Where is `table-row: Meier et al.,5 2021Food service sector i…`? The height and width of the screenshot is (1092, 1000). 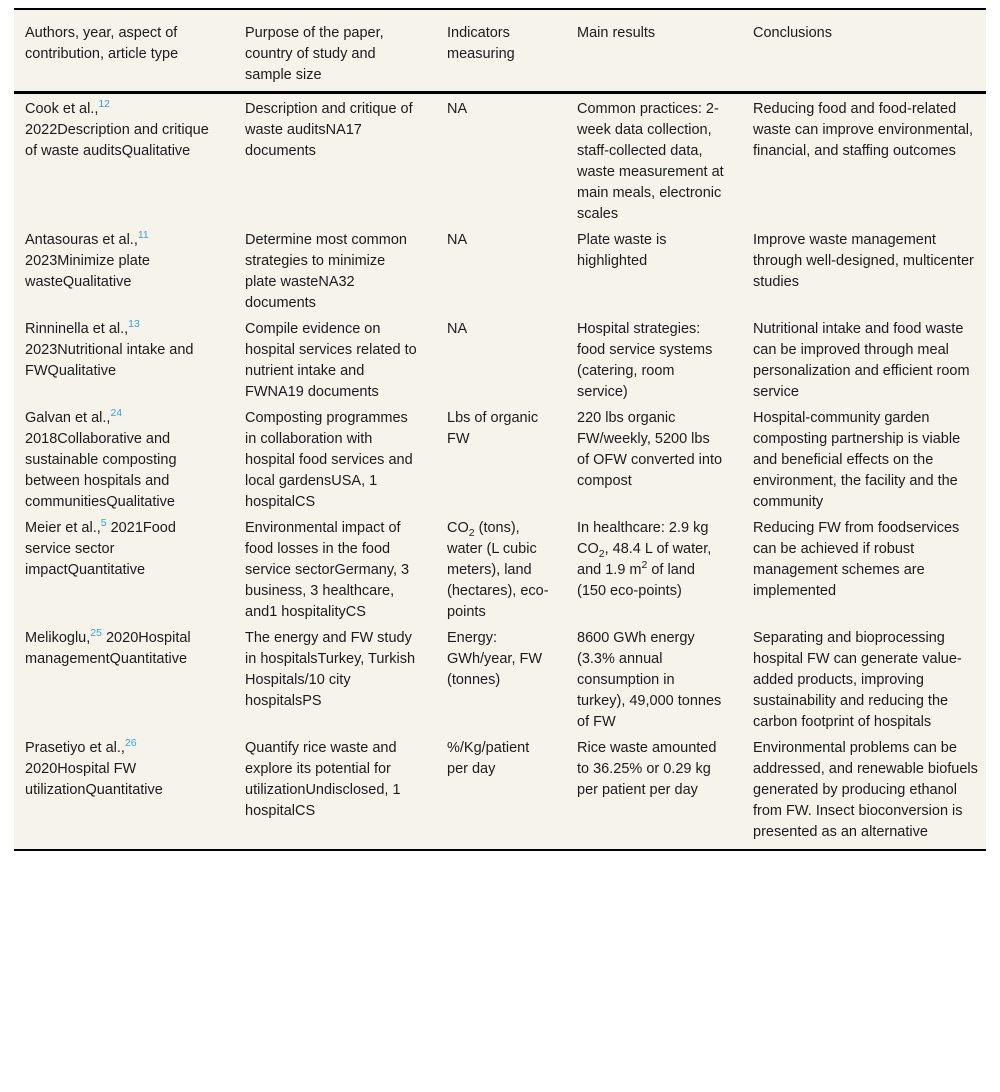
table-row: Meier et al.,5 2021Food service sector i… is located at coordinates (500, 571).